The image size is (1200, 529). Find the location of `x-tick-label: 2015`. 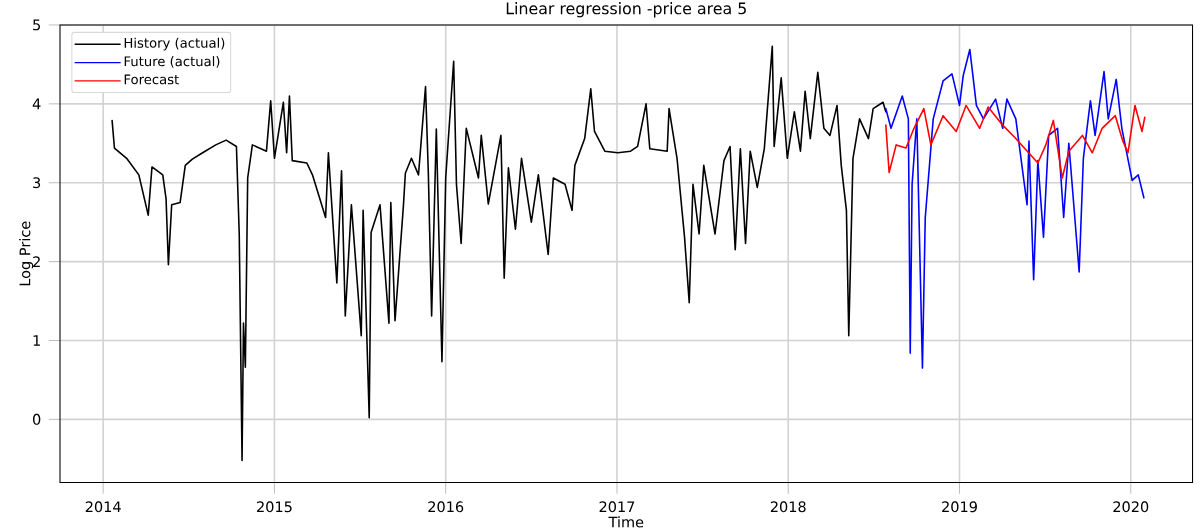

x-tick-label: 2015 is located at coordinates (274, 507).